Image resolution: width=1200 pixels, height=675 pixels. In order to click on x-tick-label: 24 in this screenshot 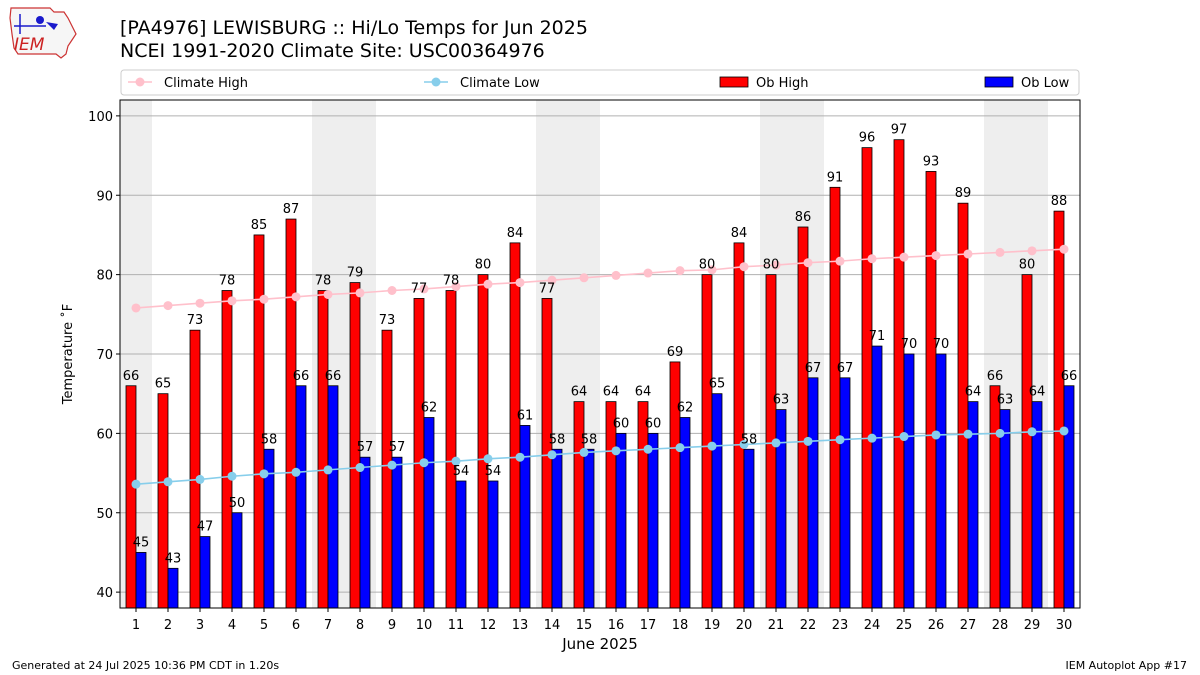, I will do `click(872, 625)`.